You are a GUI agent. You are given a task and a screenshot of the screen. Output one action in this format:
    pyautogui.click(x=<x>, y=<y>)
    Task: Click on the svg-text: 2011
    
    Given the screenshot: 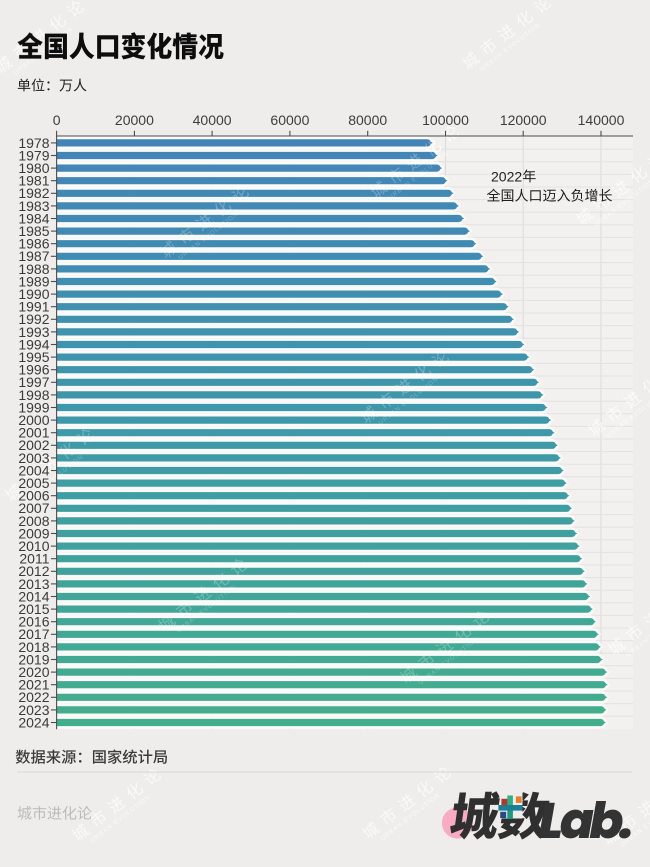 What is the action you would take?
    pyautogui.click(x=34, y=559)
    